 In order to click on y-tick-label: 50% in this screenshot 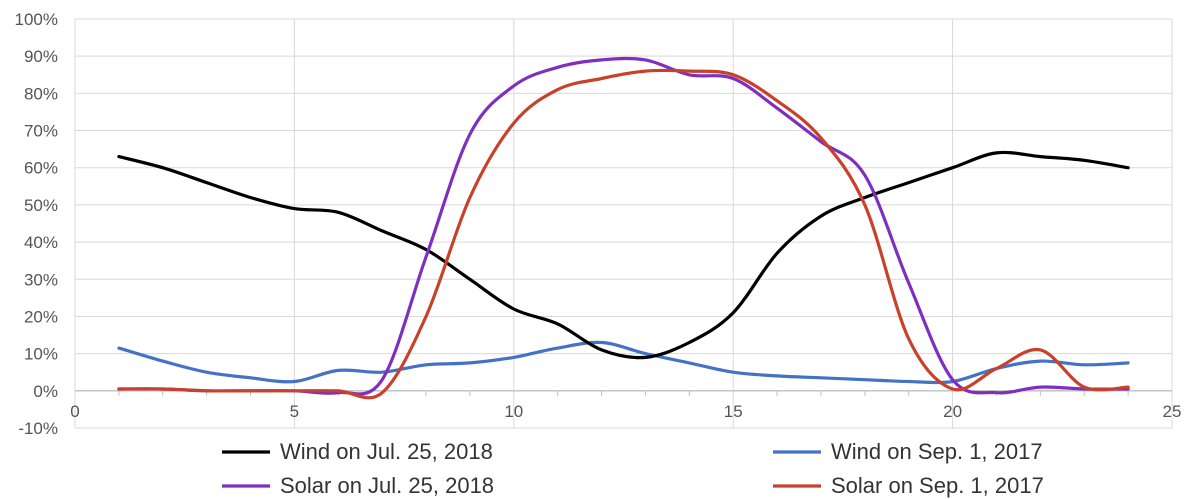, I will do `click(41, 205)`.